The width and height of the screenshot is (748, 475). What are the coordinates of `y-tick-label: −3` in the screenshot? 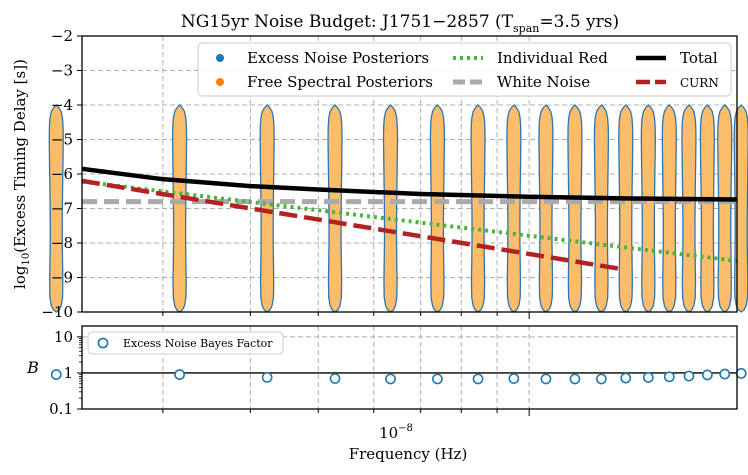 It's located at (62, 71).